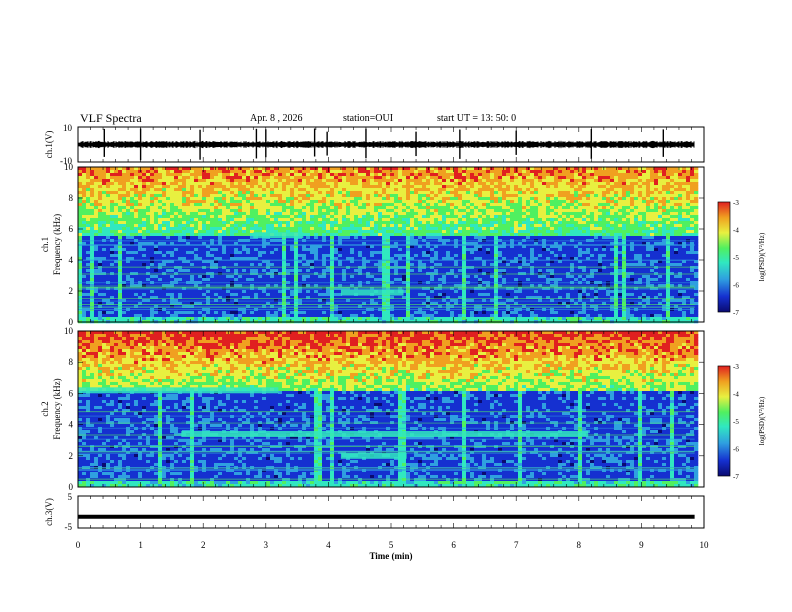 The width and height of the screenshot is (792, 612). What do you see at coordinates (736, 203) in the screenshot?
I see `ch1-colorbar-tick: -3` at bounding box center [736, 203].